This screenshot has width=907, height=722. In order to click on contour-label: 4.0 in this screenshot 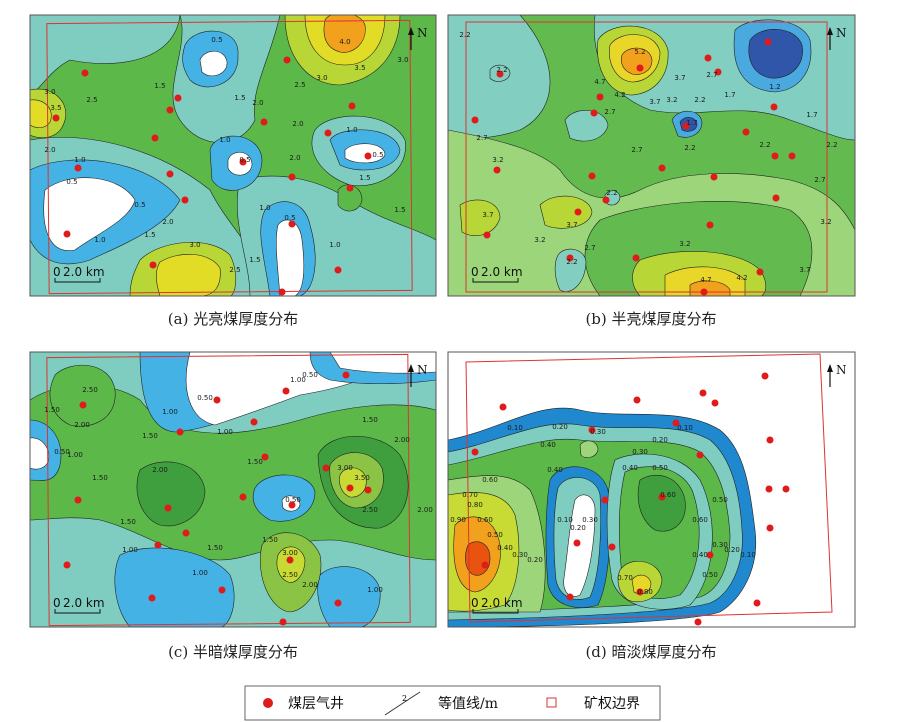, I will do `click(344, 42)`.